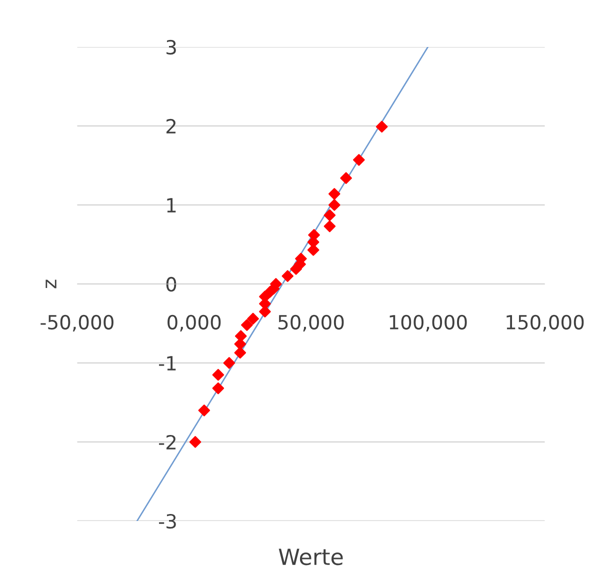  I want to click on x-tick-label: 100,000, so click(428, 323).